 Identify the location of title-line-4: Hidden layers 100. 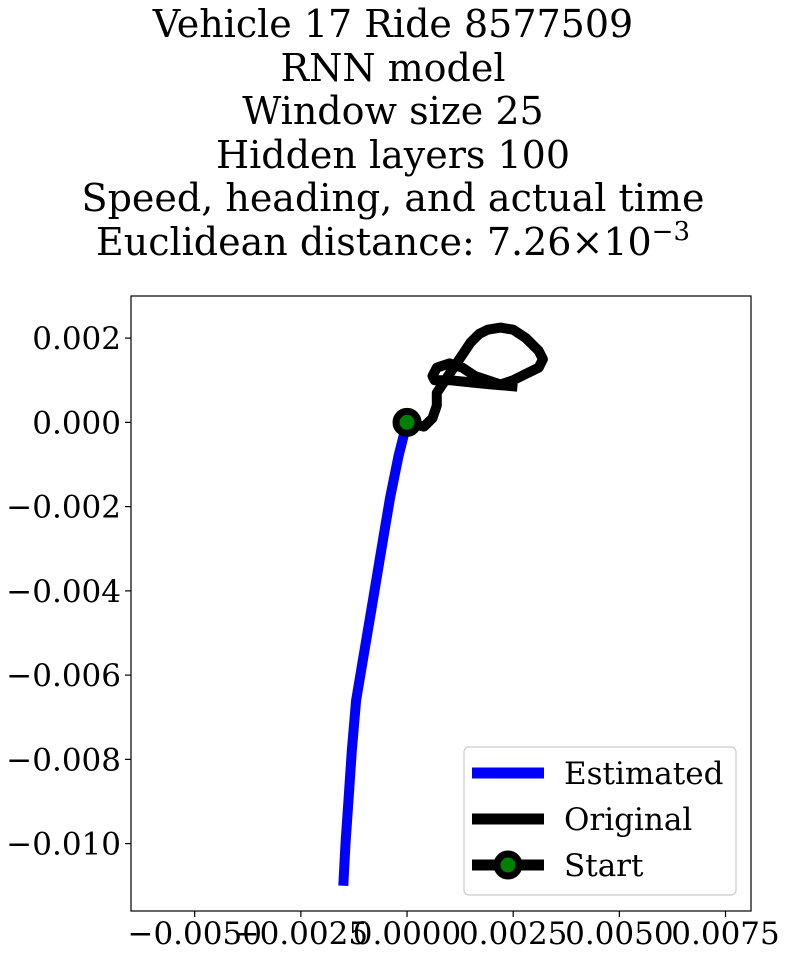
(393, 154).